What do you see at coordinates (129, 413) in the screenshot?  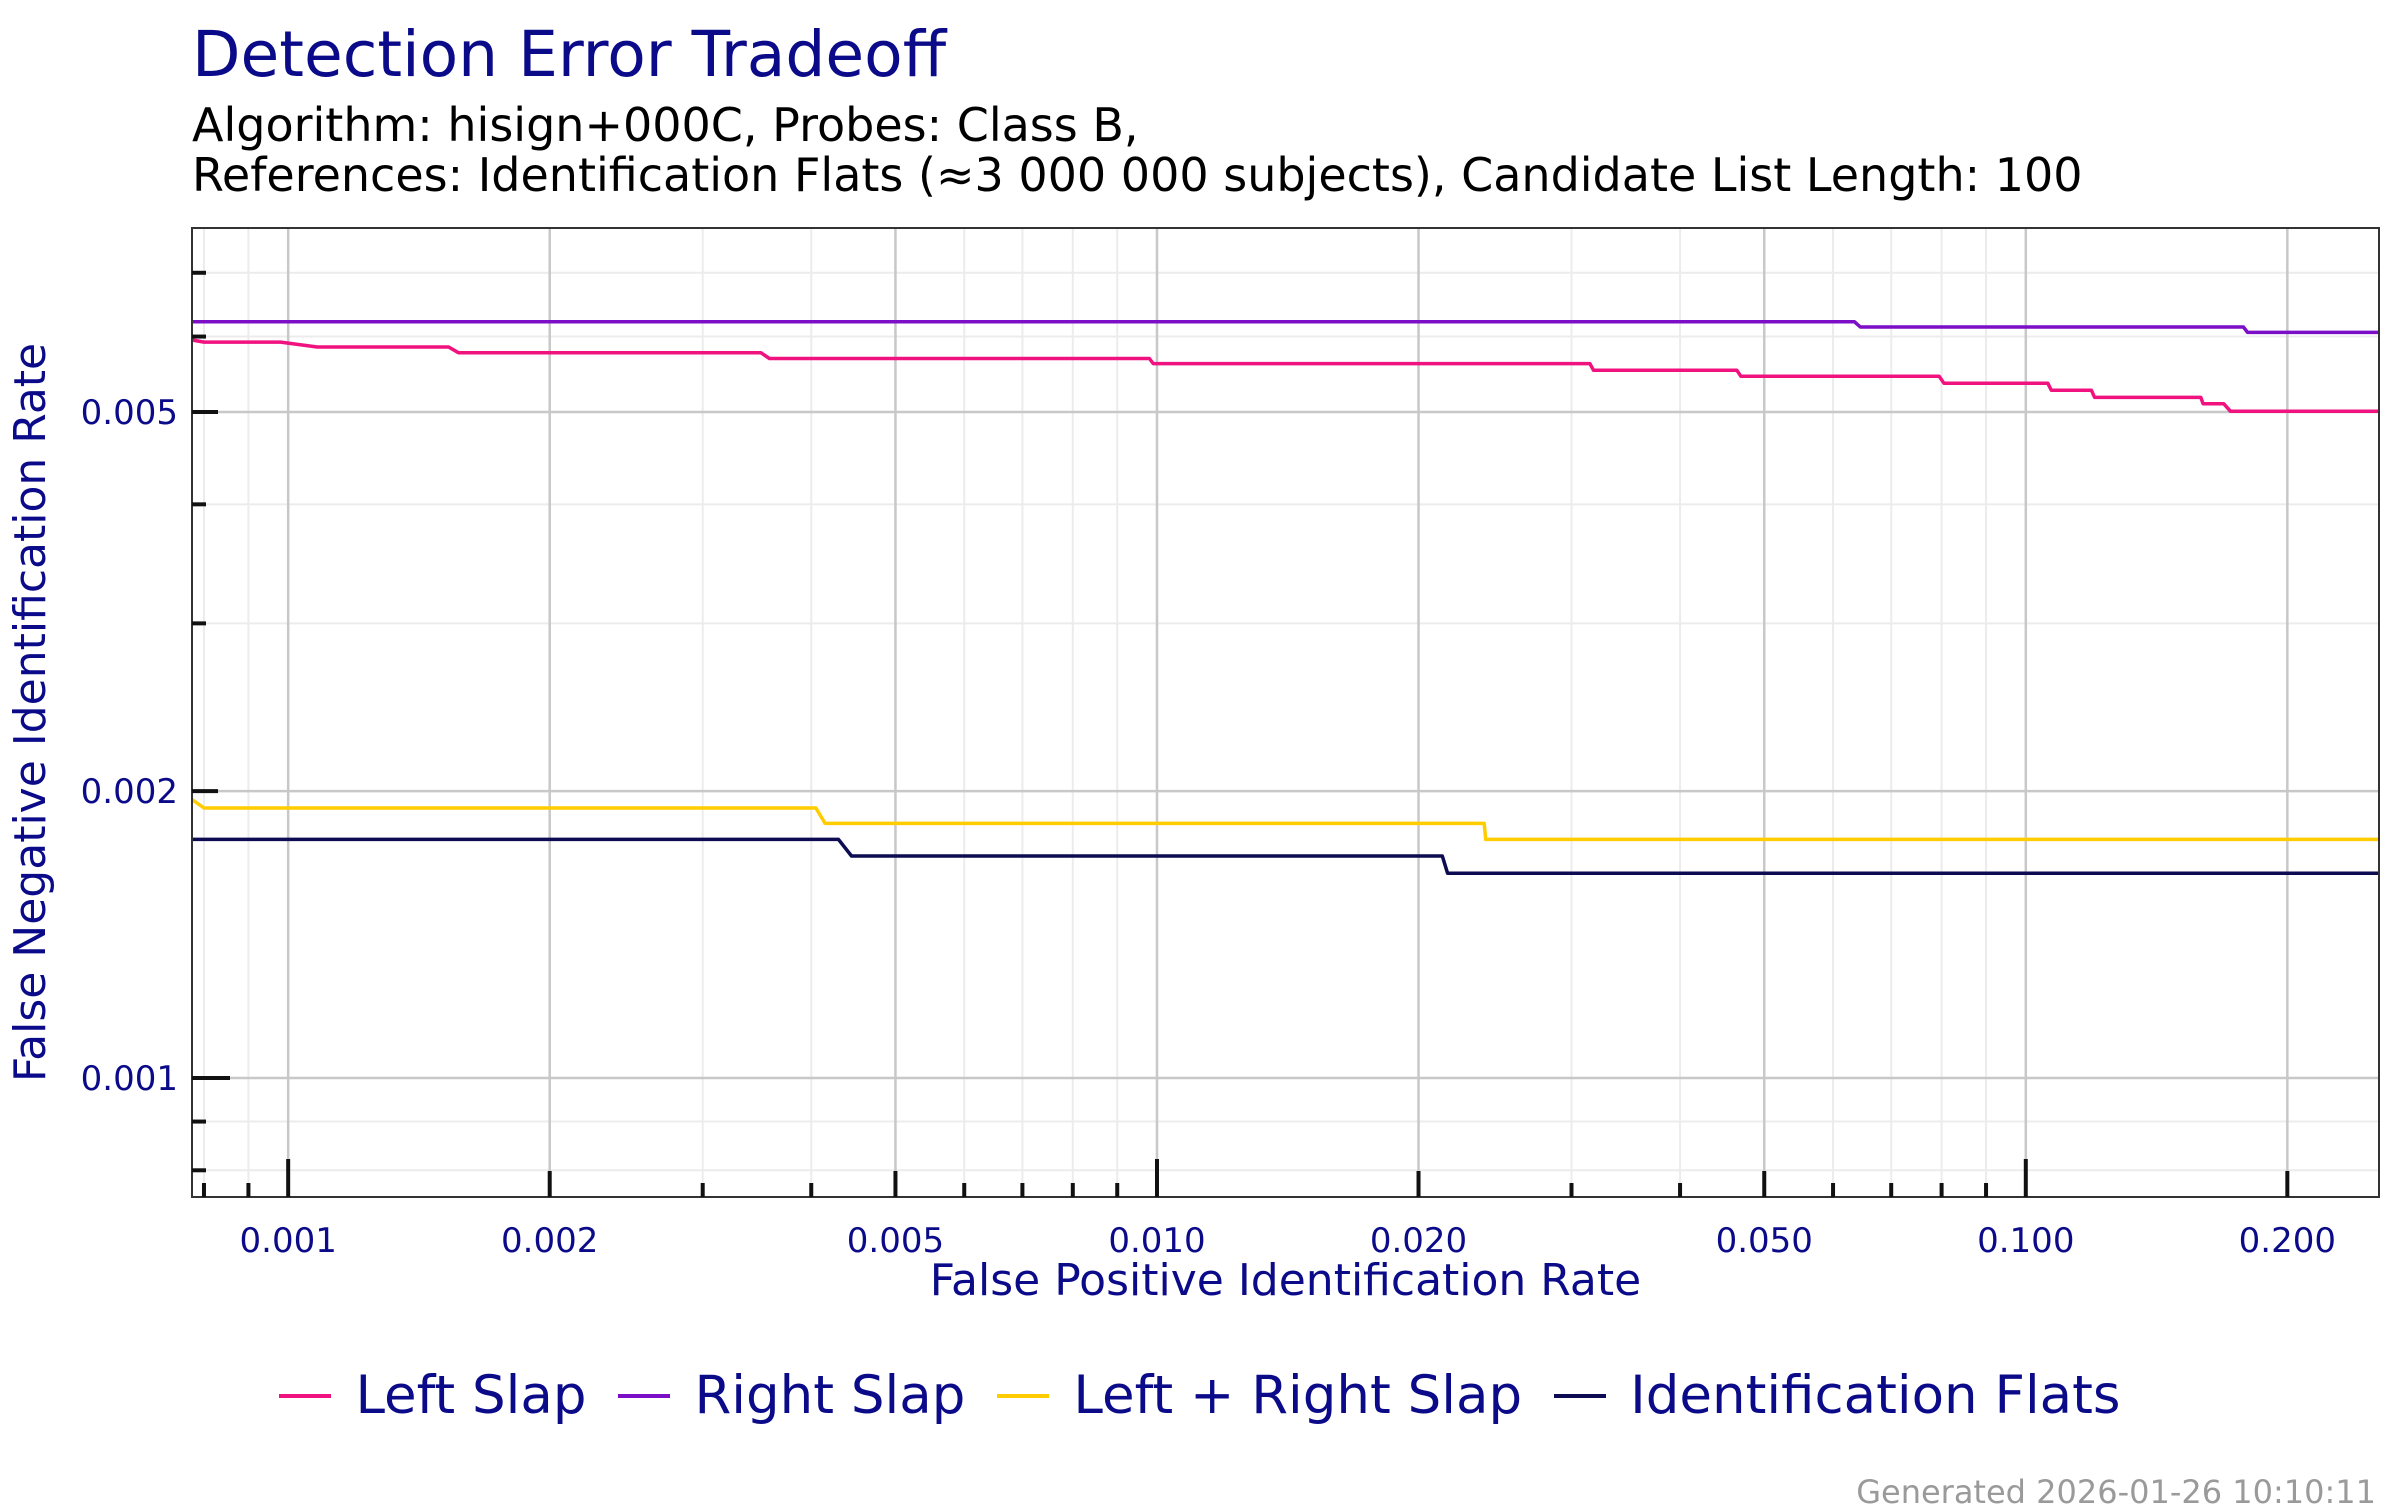 I see `y-tick-label: 0.005` at bounding box center [129, 413].